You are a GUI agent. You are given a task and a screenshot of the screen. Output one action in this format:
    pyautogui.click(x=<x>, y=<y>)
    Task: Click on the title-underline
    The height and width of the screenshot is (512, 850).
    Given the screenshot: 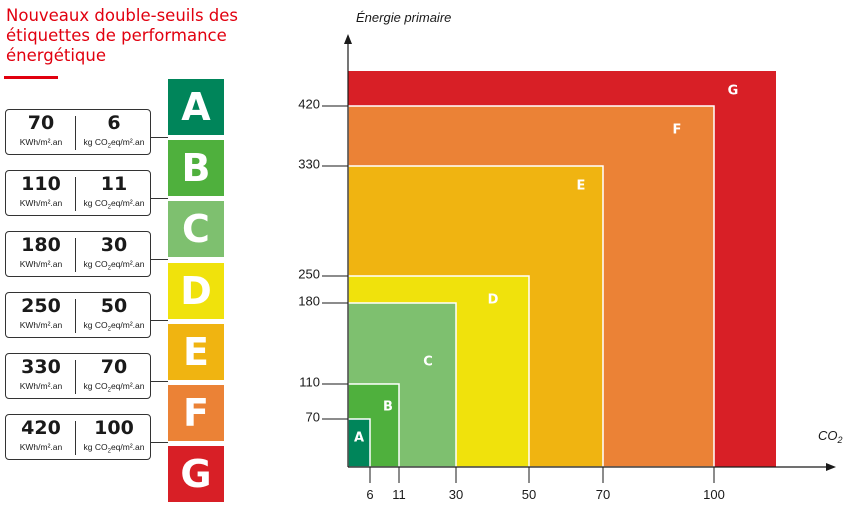 What is the action you would take?
    pyautogui.click(x=31, y=77)
    